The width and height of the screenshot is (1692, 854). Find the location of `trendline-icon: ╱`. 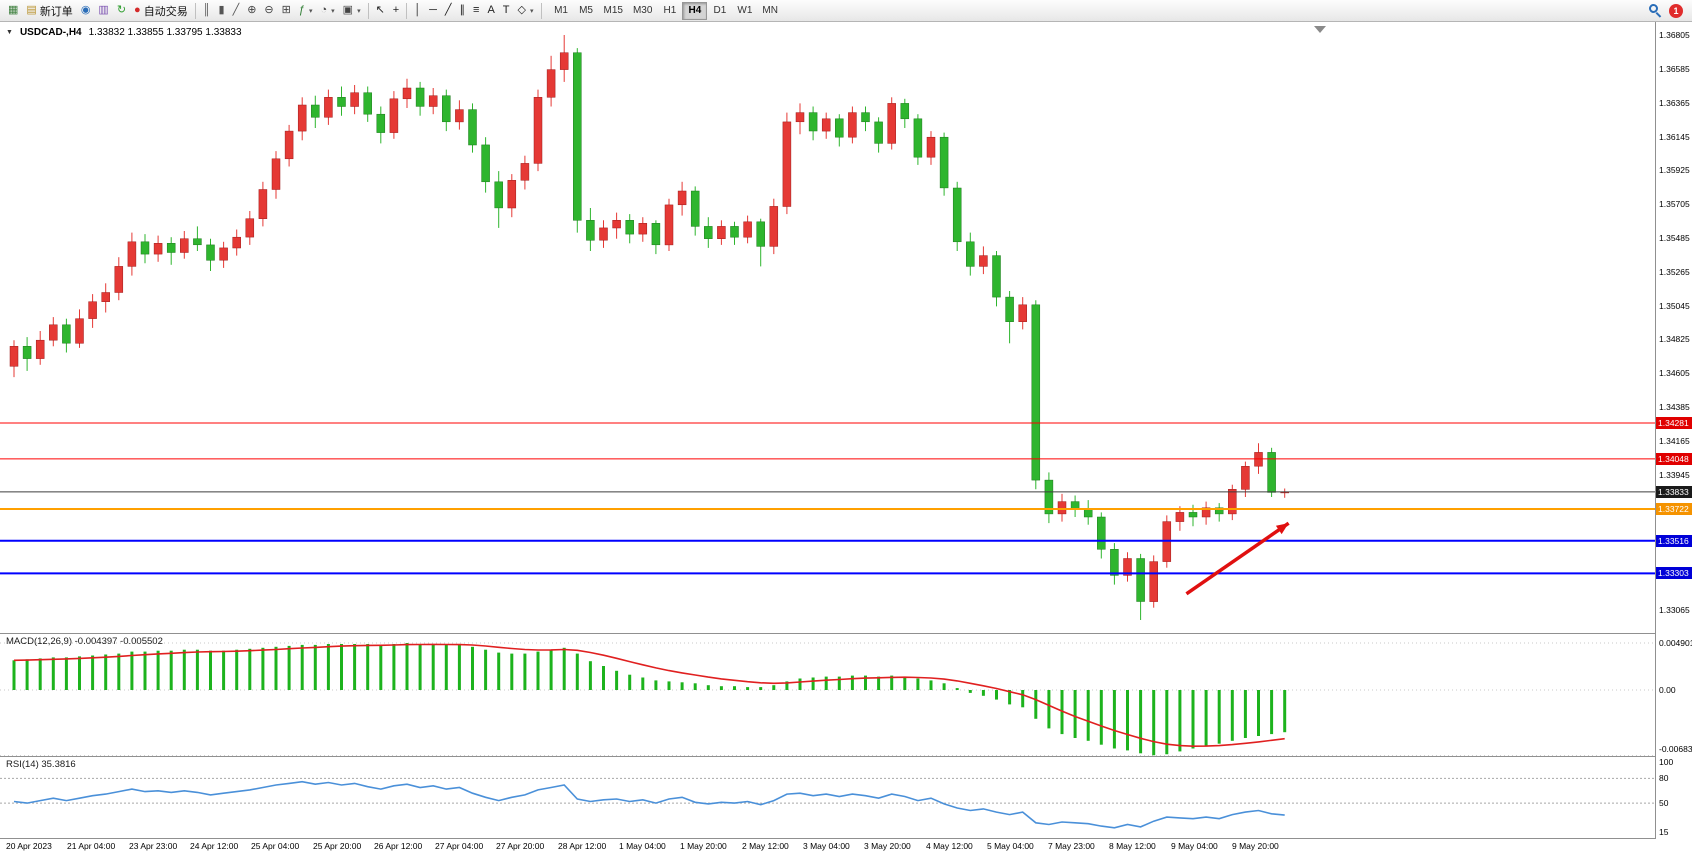

trendline-icon: ╱ is located at coordinates (448, 10).